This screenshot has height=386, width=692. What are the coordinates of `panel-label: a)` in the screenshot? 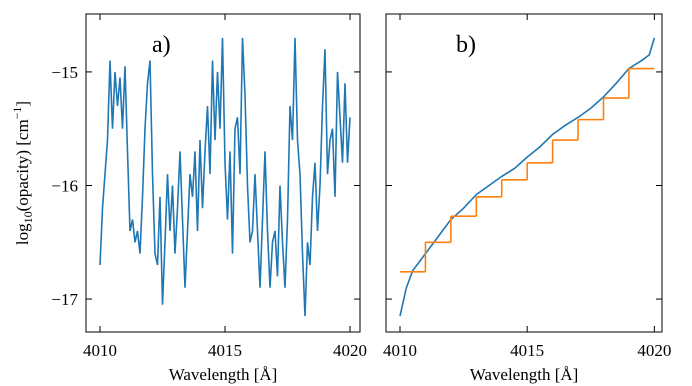 It's located at (161, 45).